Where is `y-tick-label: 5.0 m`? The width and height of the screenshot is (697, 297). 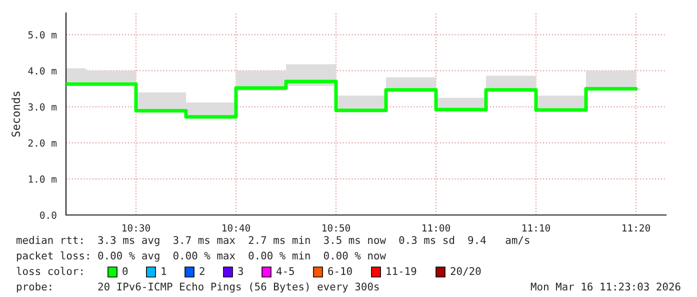
y-tick-label: 5.0 m is located at coordinates (42, 34).